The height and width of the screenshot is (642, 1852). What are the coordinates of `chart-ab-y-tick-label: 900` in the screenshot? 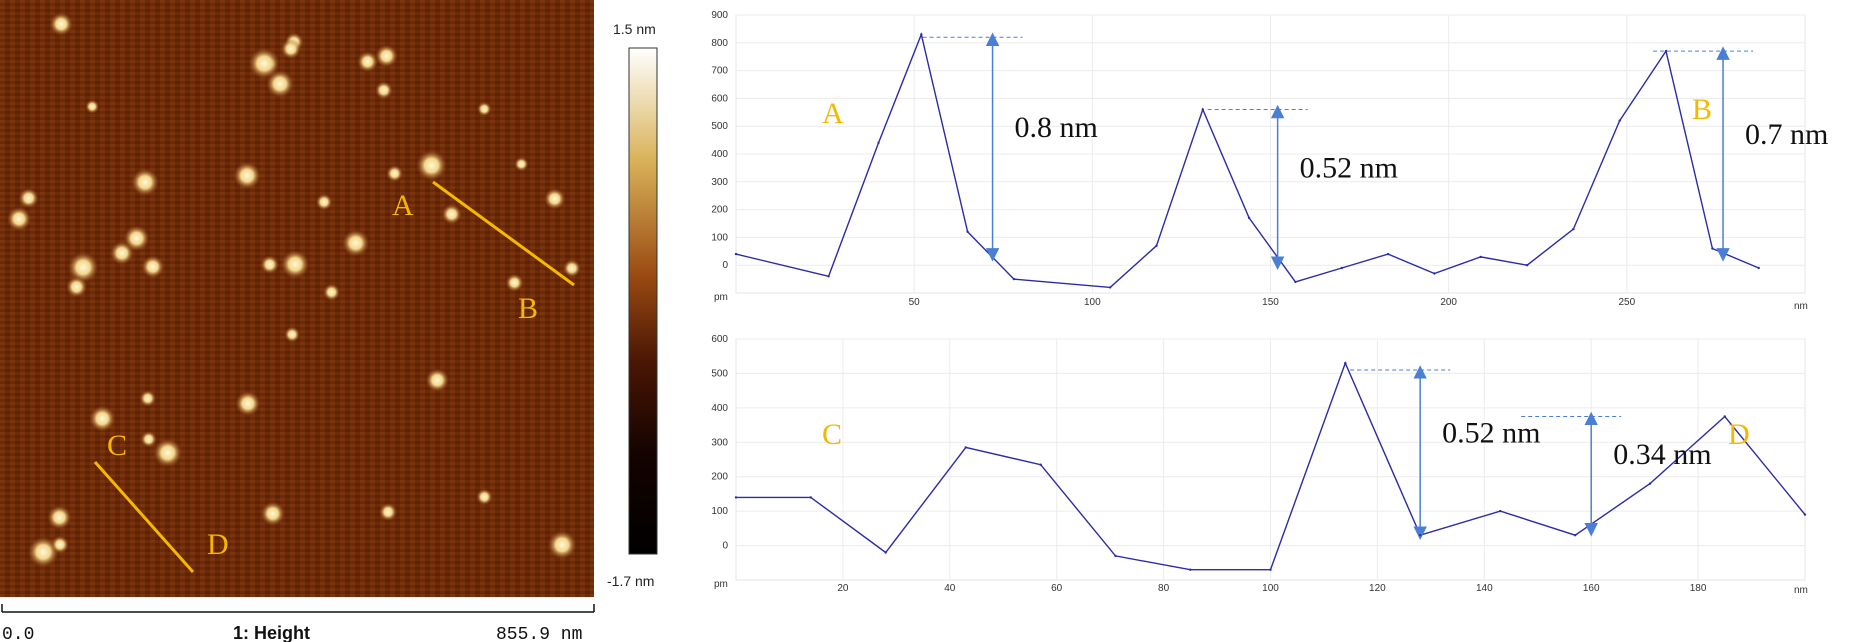 It's located at (719, 15).